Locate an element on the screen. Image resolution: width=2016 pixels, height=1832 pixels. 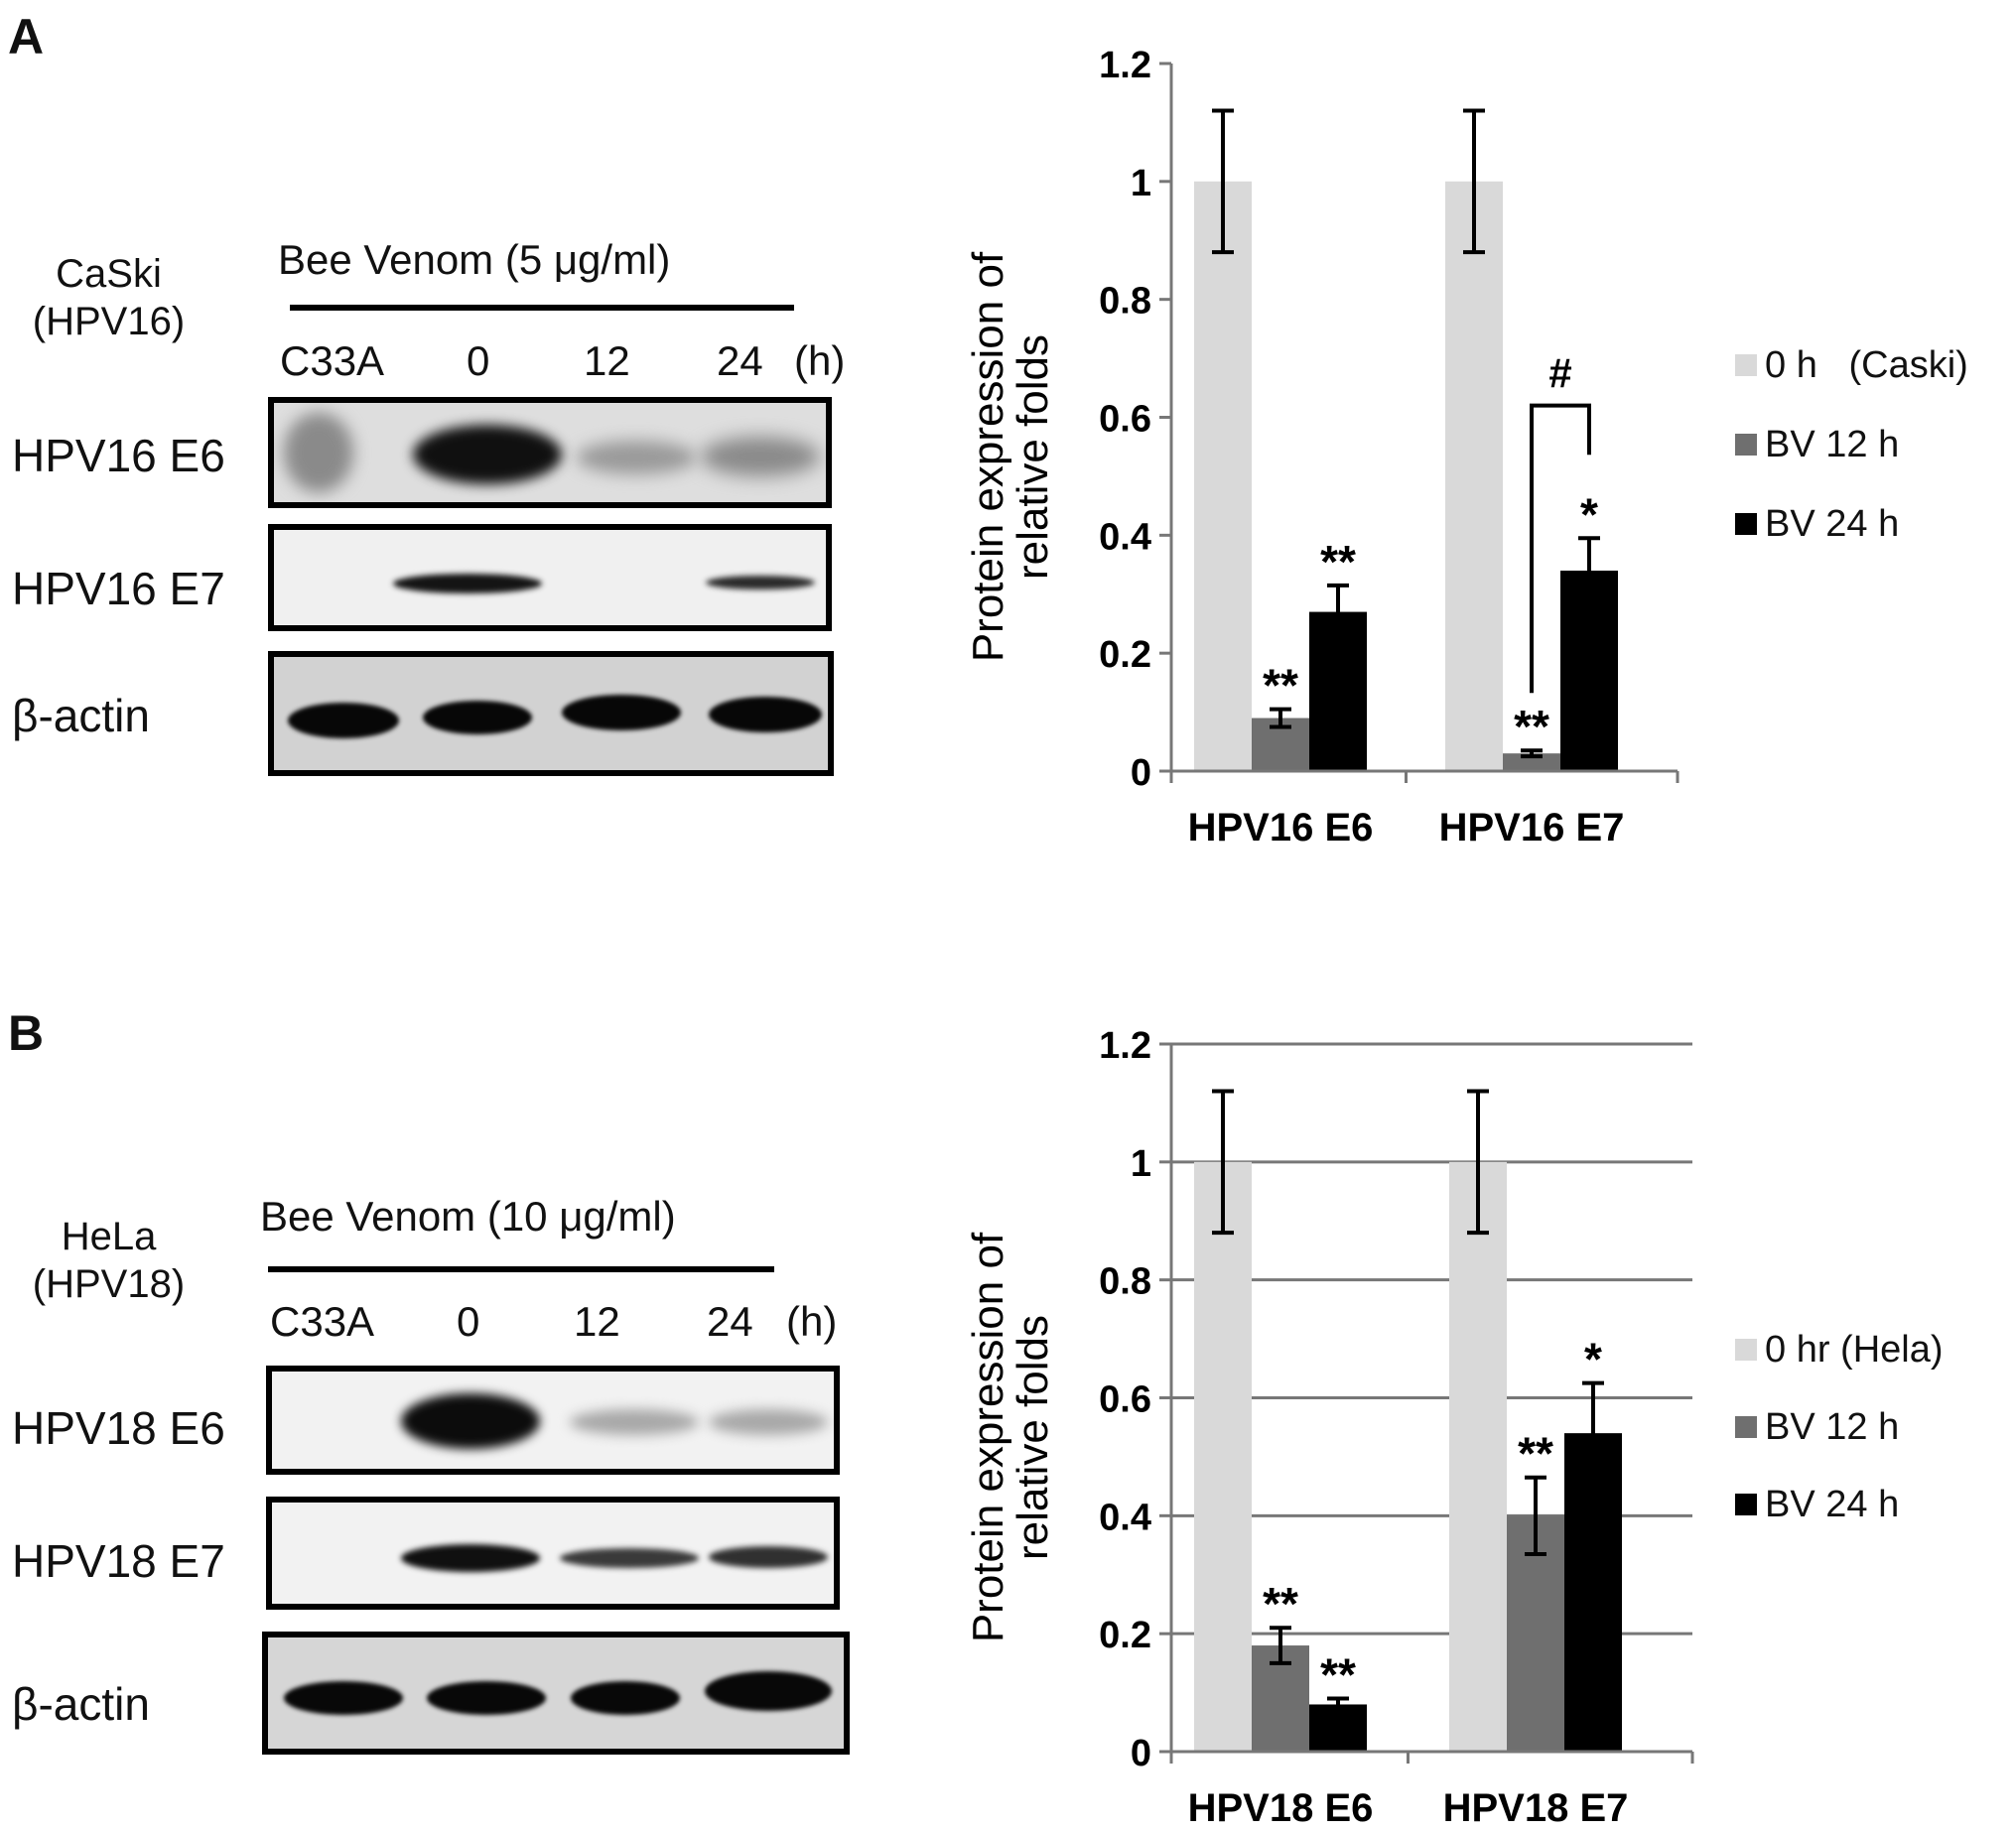
panel-b-blot-e7 is located at coordinates (553, 1553).